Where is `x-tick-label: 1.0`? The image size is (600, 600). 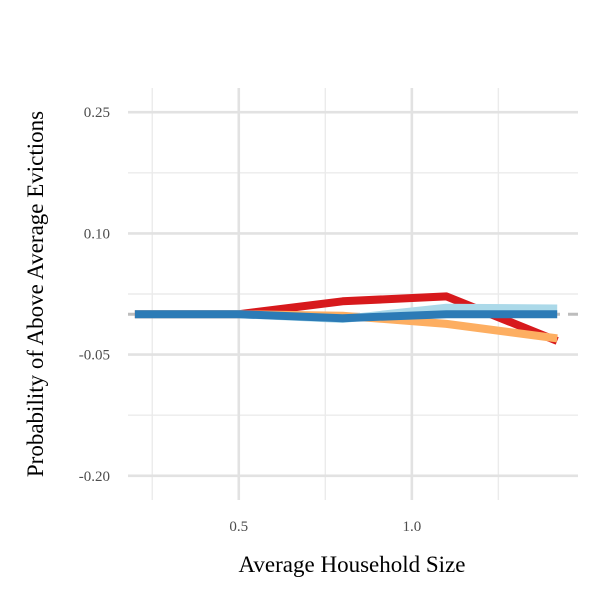 x-tick-label: 1.0 is located at coordinates (411, 527).